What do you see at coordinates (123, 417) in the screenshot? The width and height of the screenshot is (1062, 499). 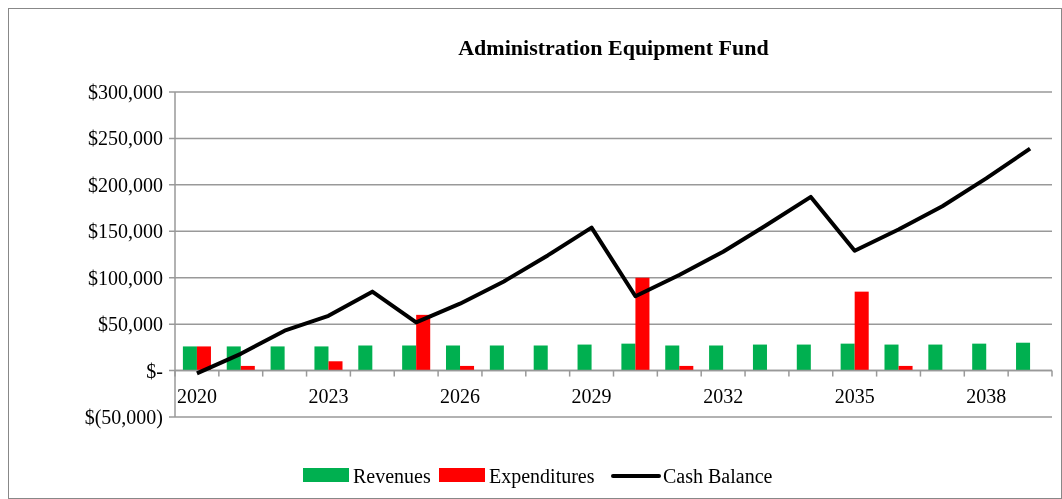 I see `y-tick-label: $(50,000)` at bounding box center [123, 417].